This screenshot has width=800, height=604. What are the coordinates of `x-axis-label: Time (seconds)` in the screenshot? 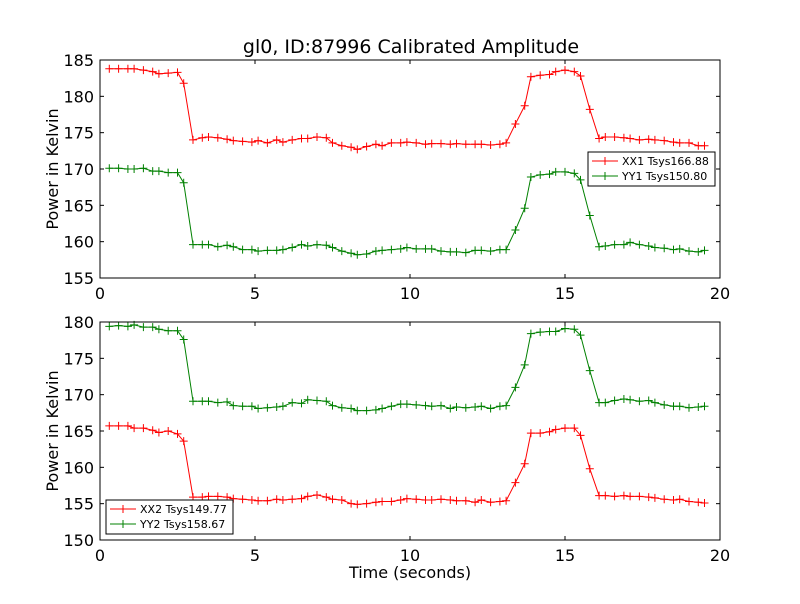 It's located at (409, 572).